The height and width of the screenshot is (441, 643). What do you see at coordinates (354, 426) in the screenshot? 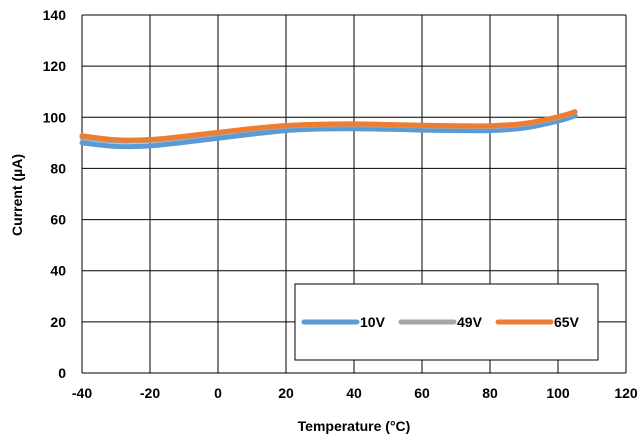
I see `x-axis-title: Temperature (°C)` at bounding box center [354, 426].